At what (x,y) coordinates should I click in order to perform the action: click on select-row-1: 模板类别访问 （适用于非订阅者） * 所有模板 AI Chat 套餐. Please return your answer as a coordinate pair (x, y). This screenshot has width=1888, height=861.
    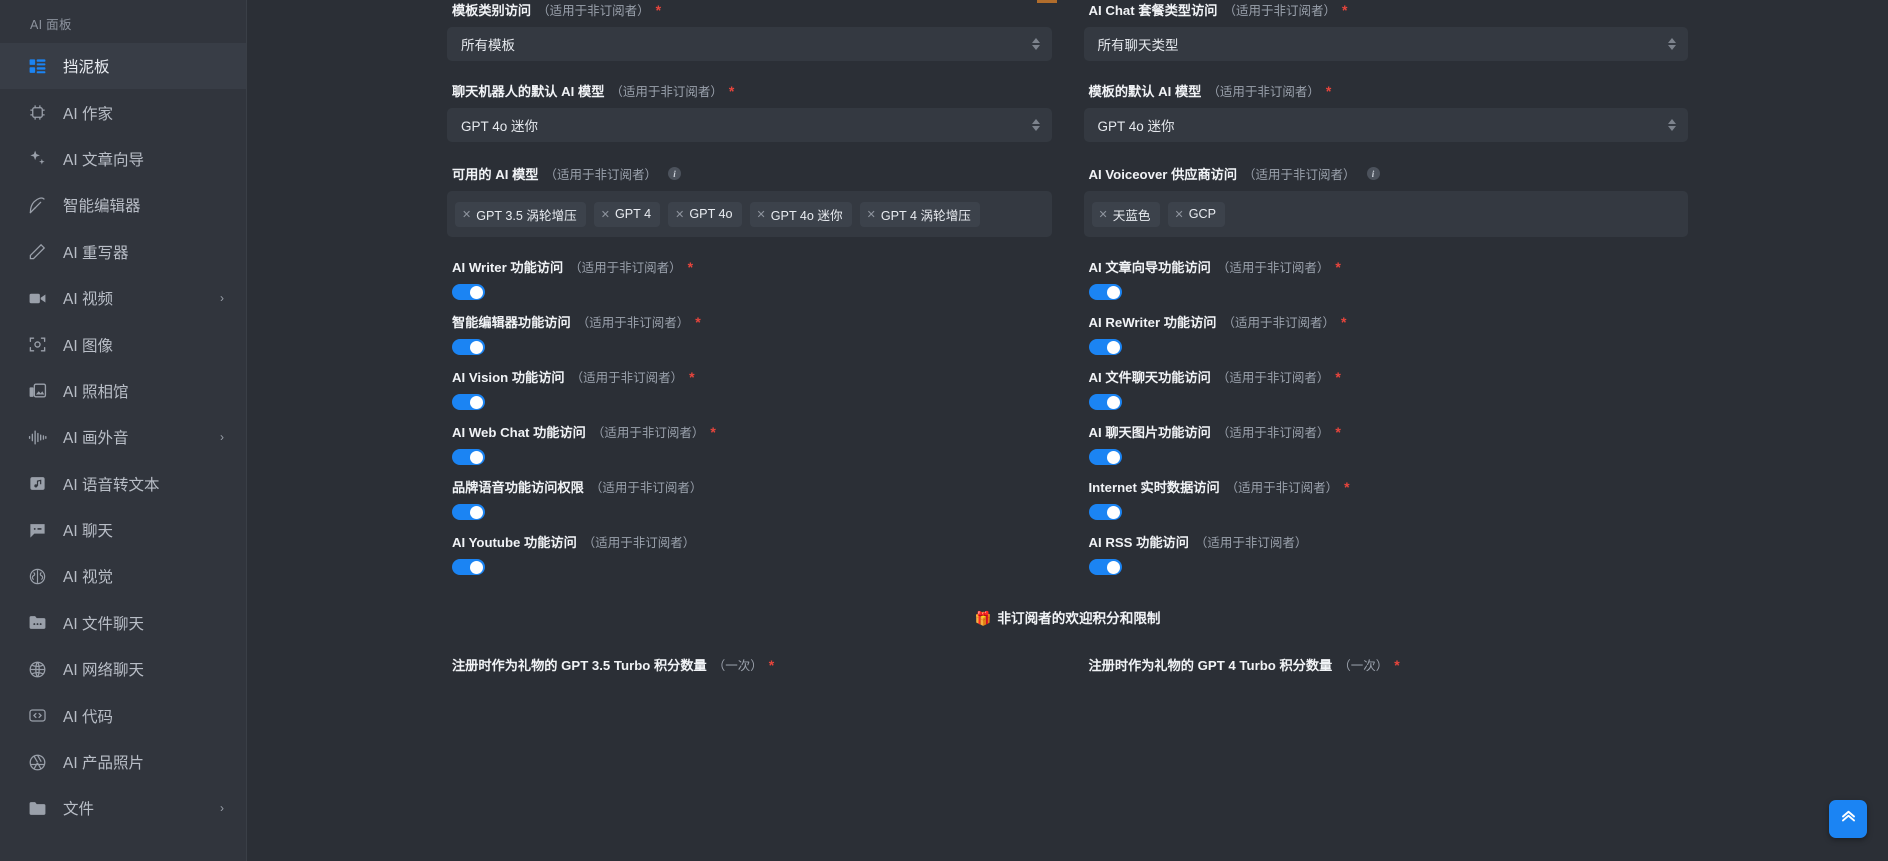
    Looking at the image, I should click on (1067, 30).